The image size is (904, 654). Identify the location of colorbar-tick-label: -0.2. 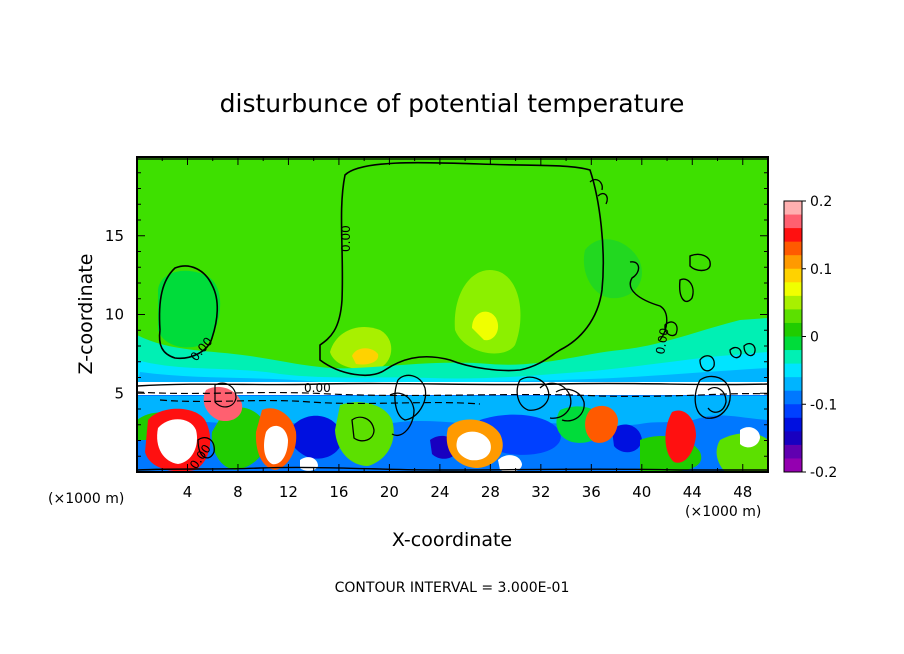
(823, 473).